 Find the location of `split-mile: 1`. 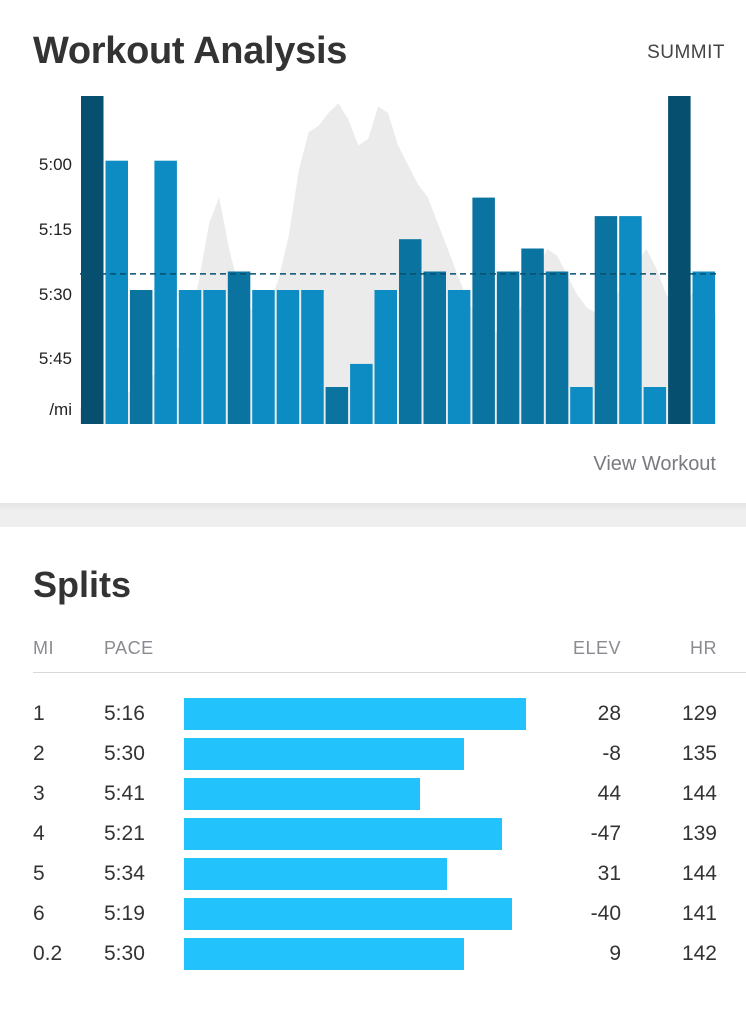

split-mile: 1 is located at coordinates (39, 713).